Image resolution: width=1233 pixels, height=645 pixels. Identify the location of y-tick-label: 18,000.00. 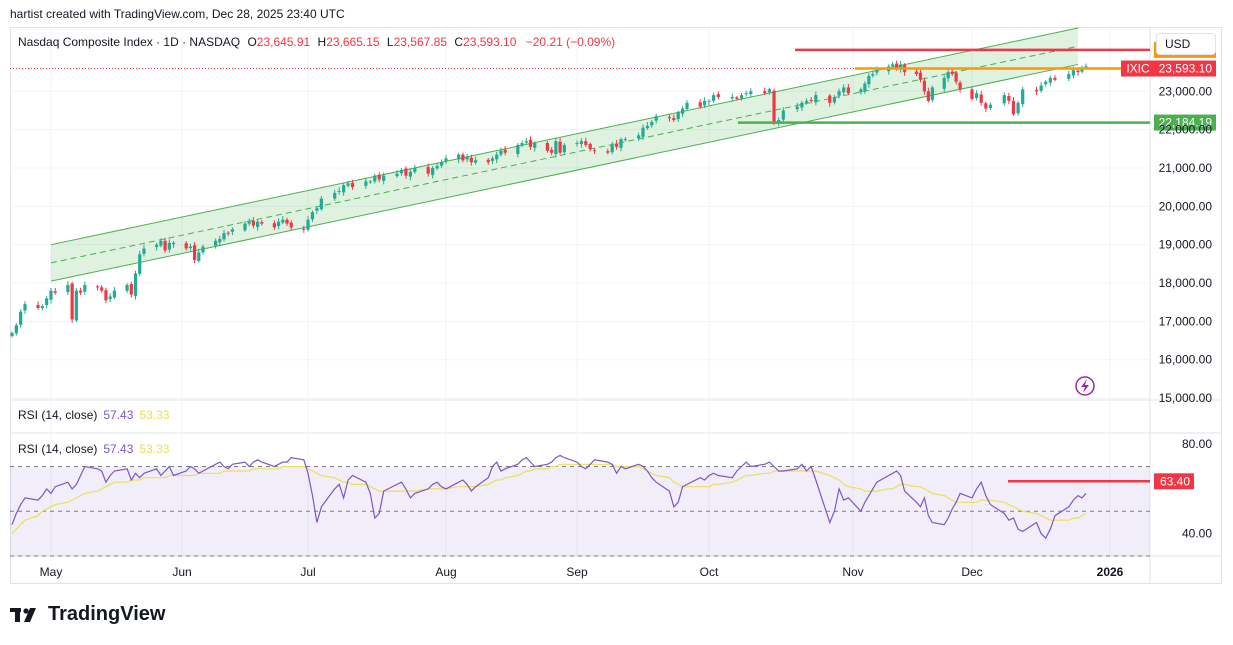
(1186, 283).